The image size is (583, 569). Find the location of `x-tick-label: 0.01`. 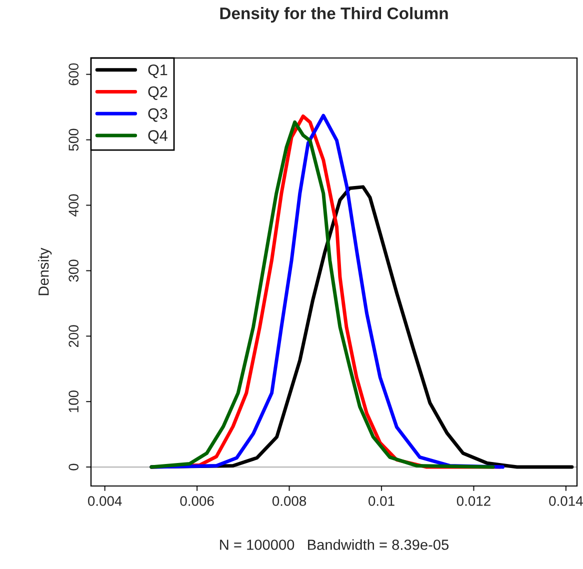

x-tick-label: 0.01 is located at coordinates (381, 501).